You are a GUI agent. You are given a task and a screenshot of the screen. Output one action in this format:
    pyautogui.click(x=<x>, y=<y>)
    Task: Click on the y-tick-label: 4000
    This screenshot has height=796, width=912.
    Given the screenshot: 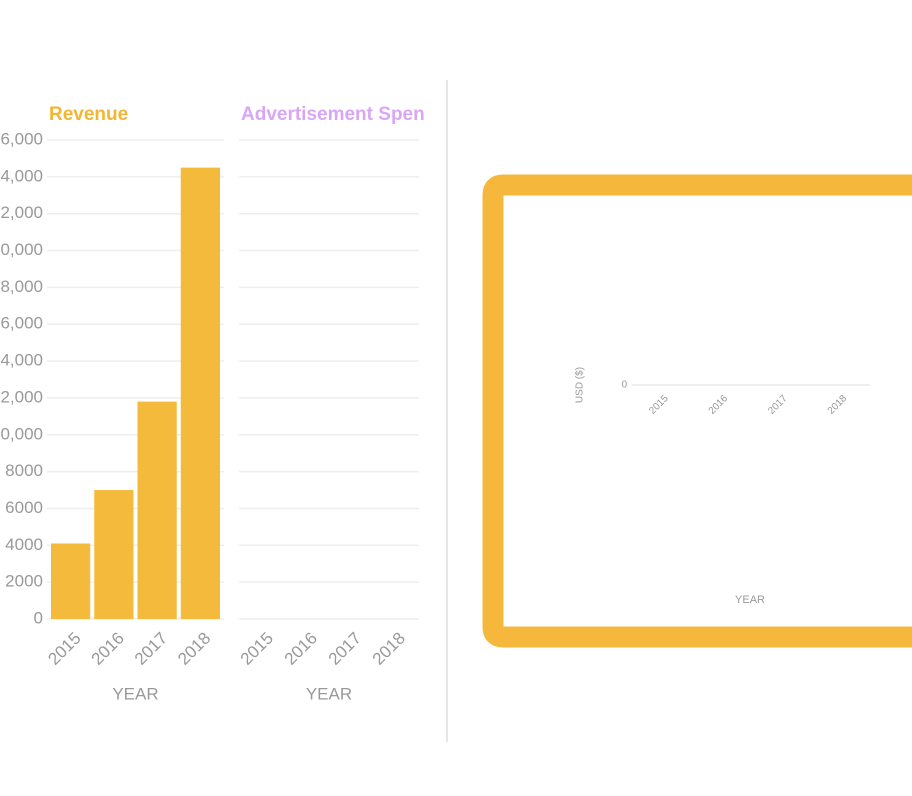 What is the action you would take?
    pyautogui.click(x=24, y=544)
    